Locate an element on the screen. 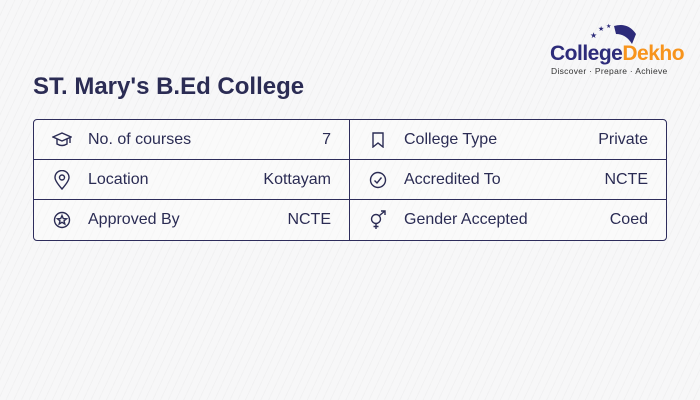 This screenshot has width=700, height=400. graduation-cap-icon is located at coordinates (62, 140).